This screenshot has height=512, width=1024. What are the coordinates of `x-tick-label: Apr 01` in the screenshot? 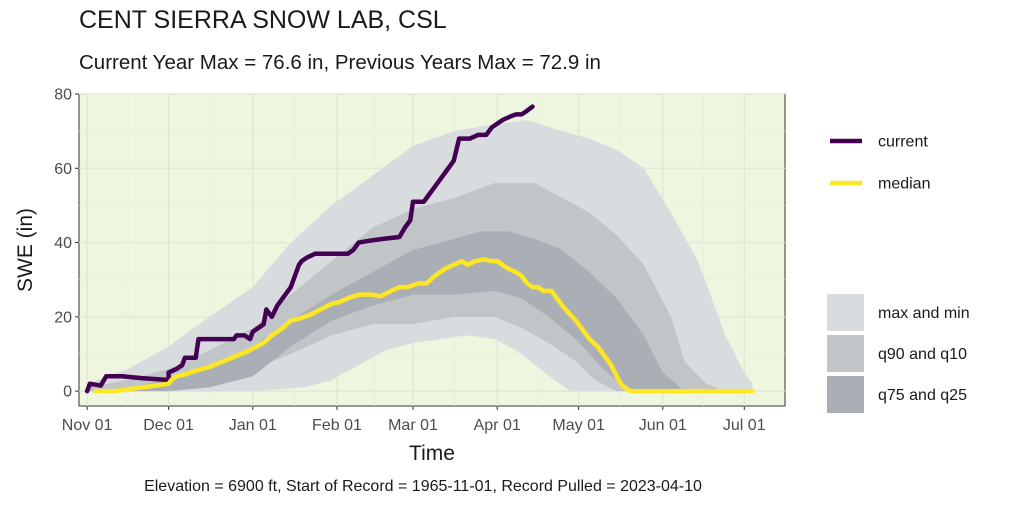 It's located at (497, 425).